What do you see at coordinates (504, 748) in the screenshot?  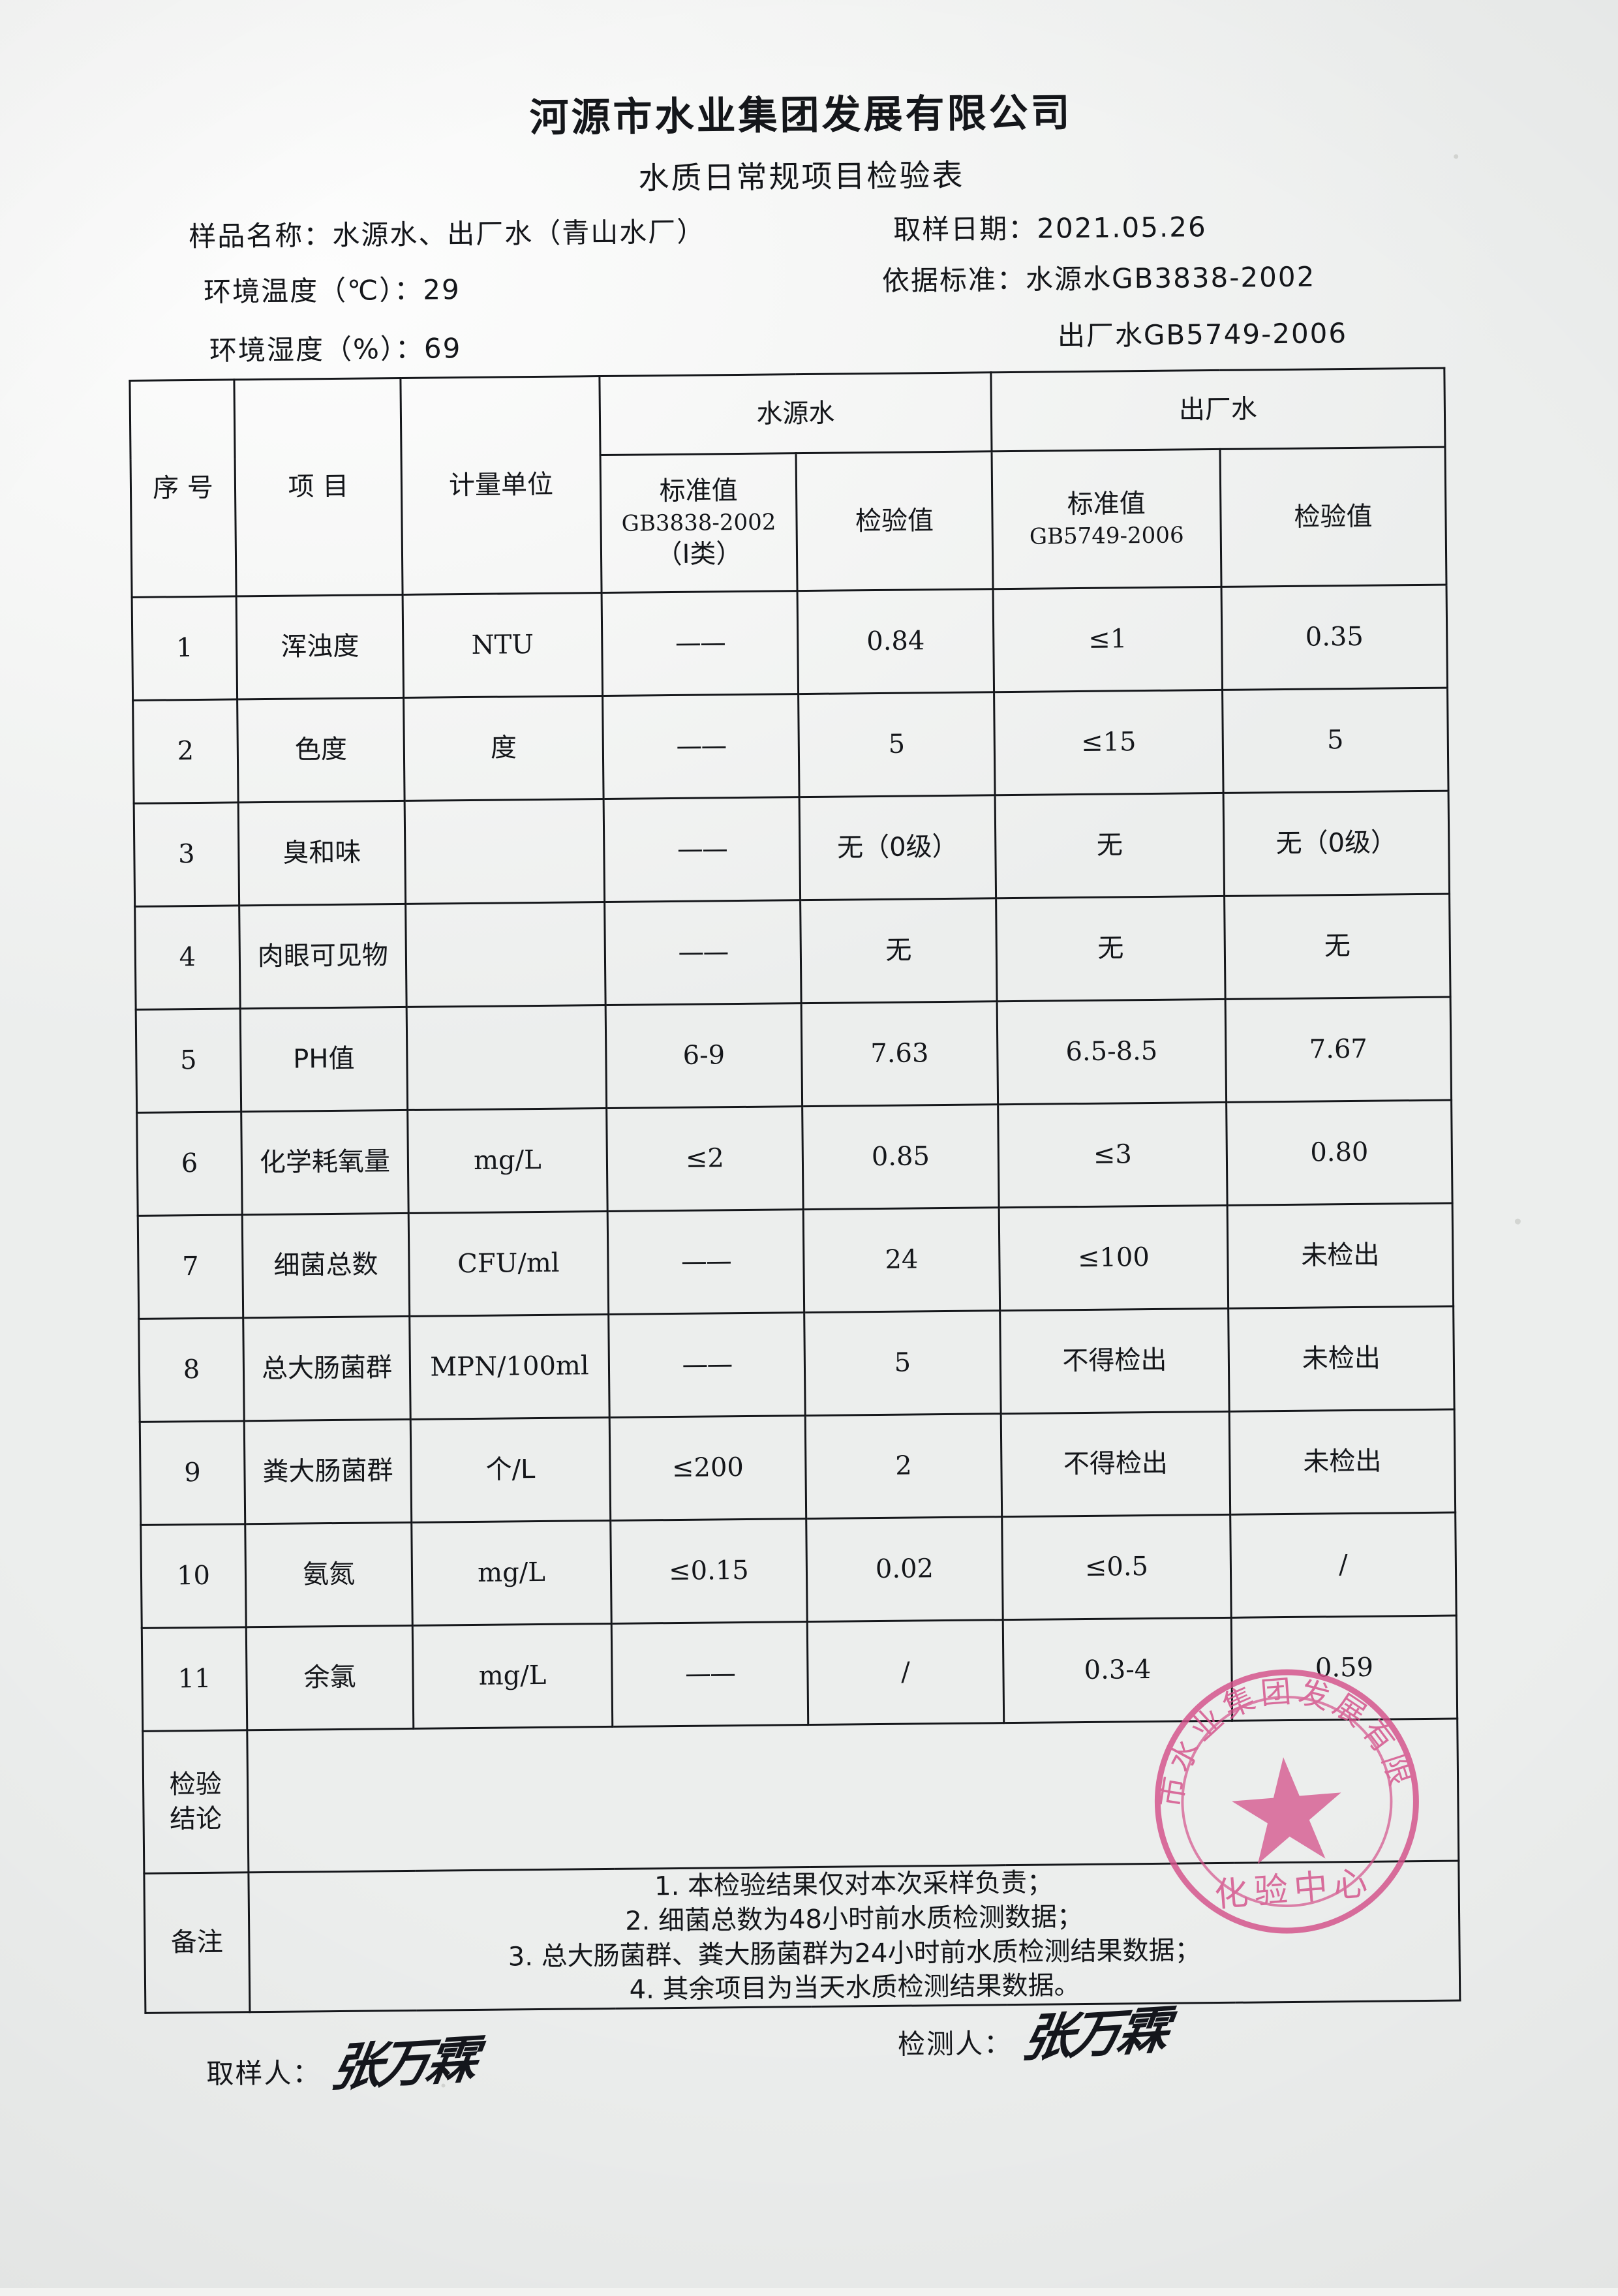 I see `cell-unit: 度` at bounding box center [504, 748].